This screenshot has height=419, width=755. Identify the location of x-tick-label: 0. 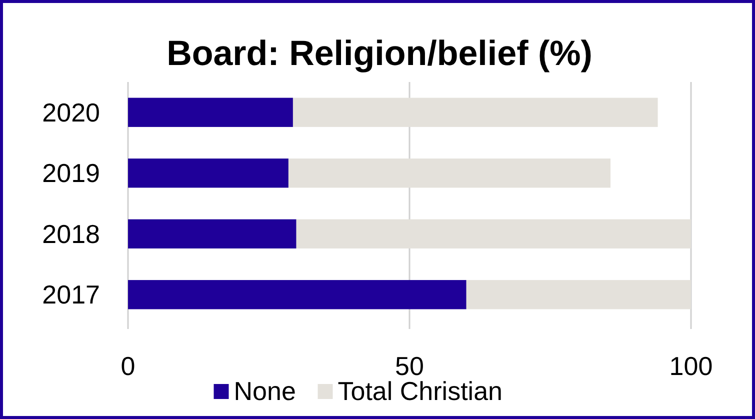
(128, 366).